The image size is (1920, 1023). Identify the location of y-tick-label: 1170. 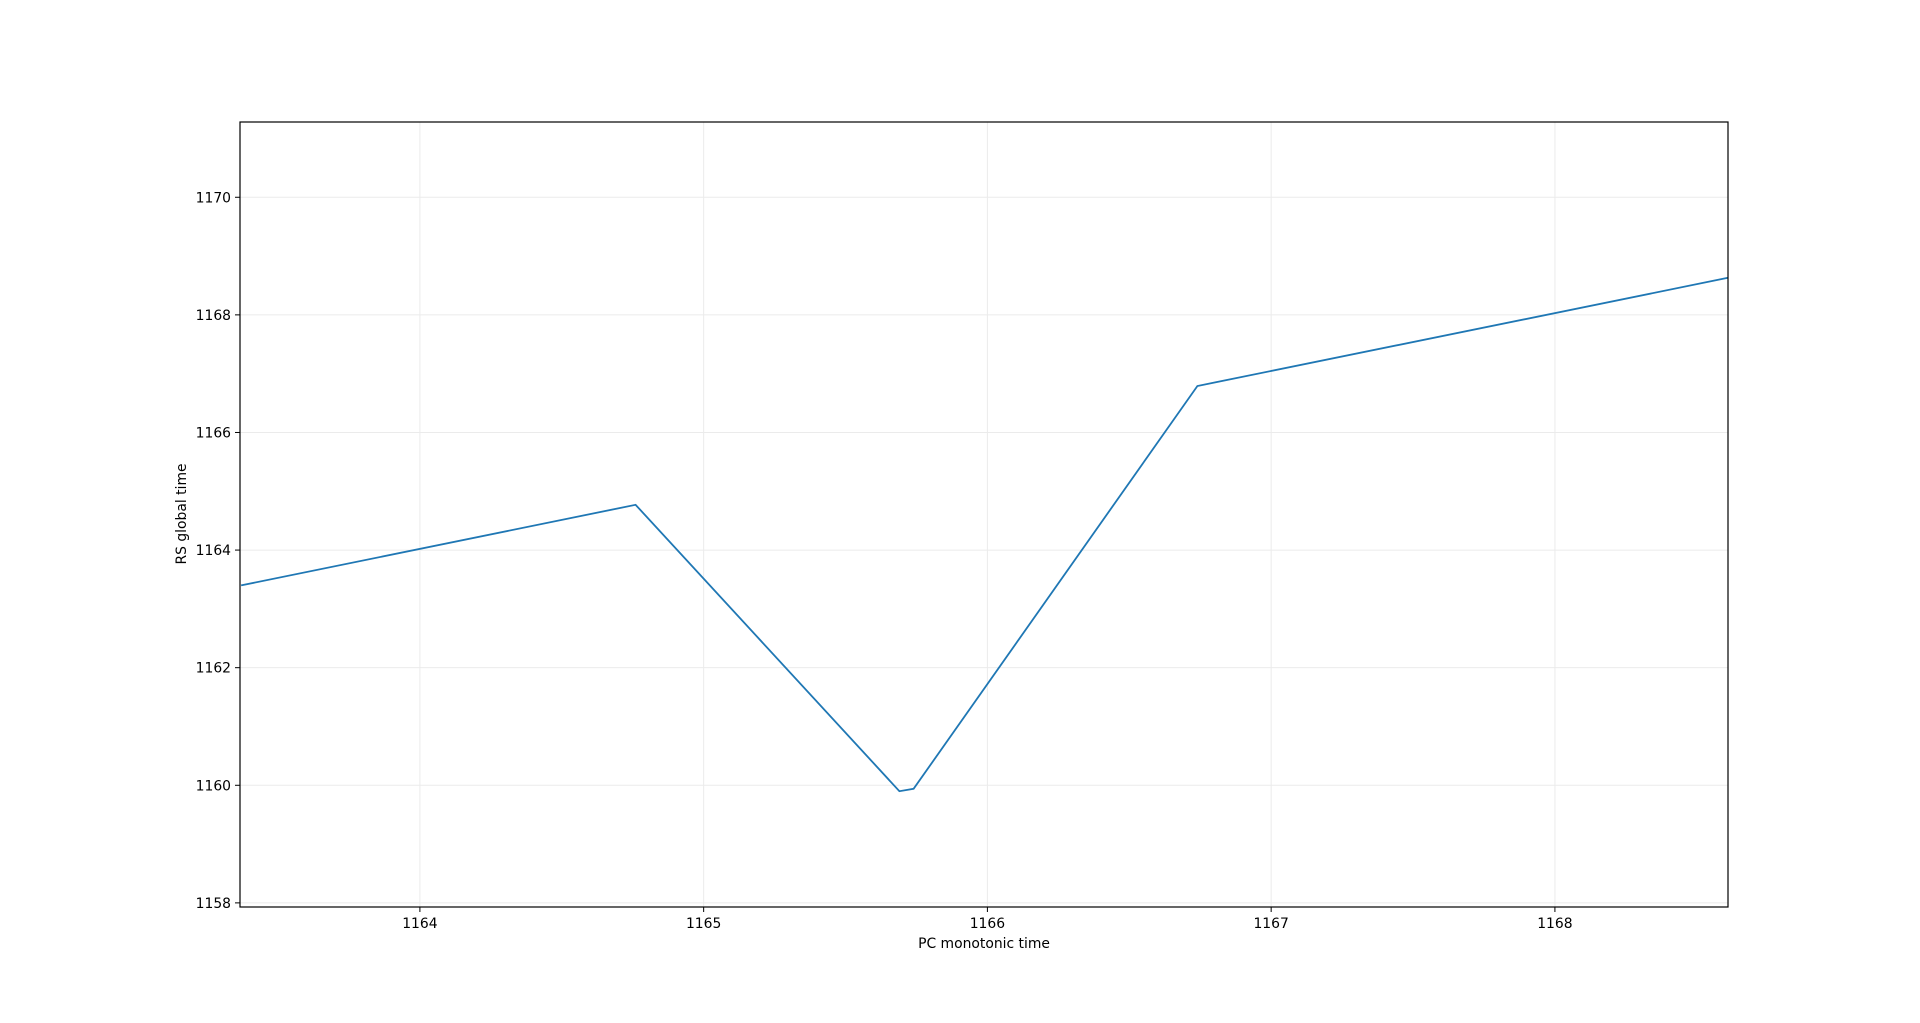
(213, 198).